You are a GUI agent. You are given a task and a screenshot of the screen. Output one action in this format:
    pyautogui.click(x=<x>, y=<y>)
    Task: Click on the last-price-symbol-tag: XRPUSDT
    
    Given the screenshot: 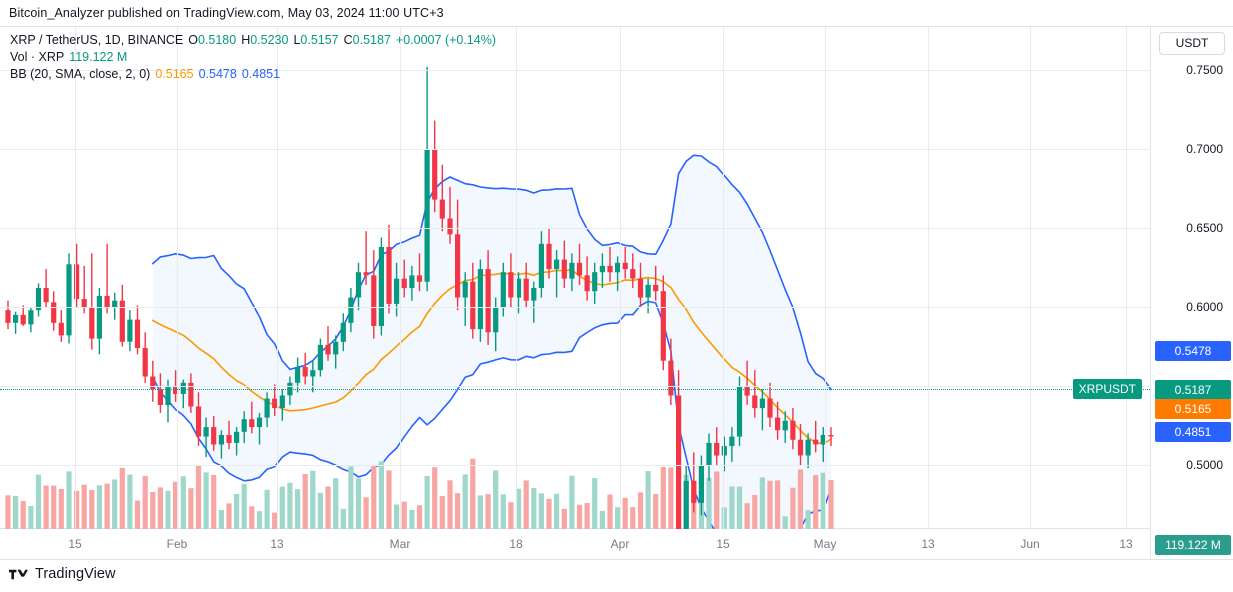 What is the action you would take?
    pyautogui.click(x=1107, y=389)
    